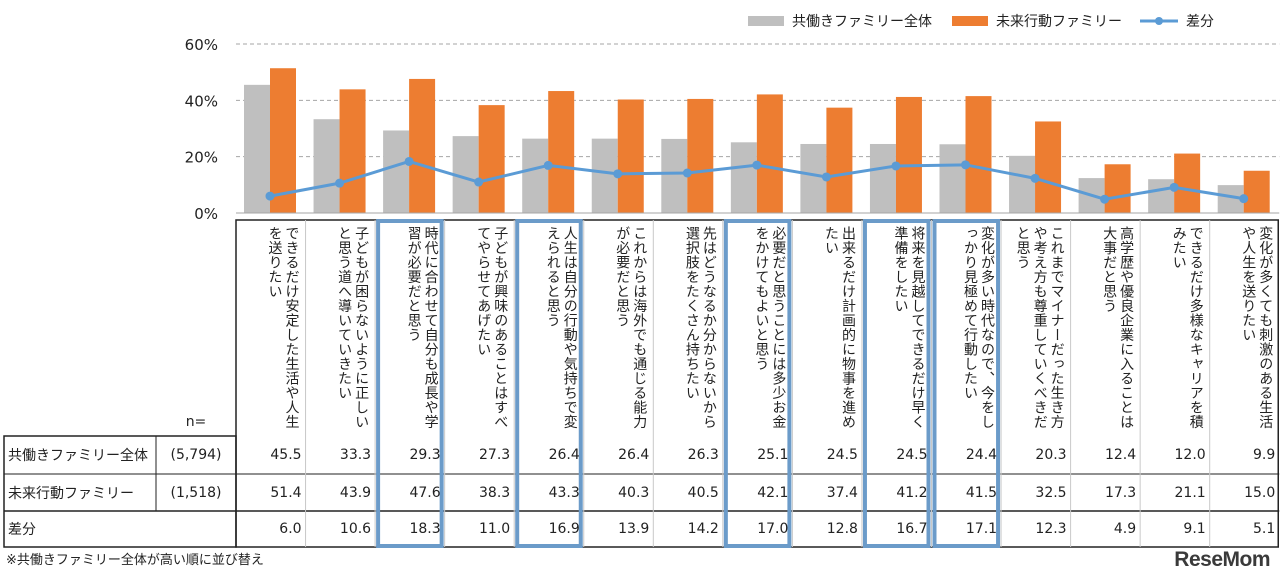 This screenshot has width=1280, height=586. I want to click on category-label: できるだけ多様なキャリアを積みたい, so click(1187, 327).